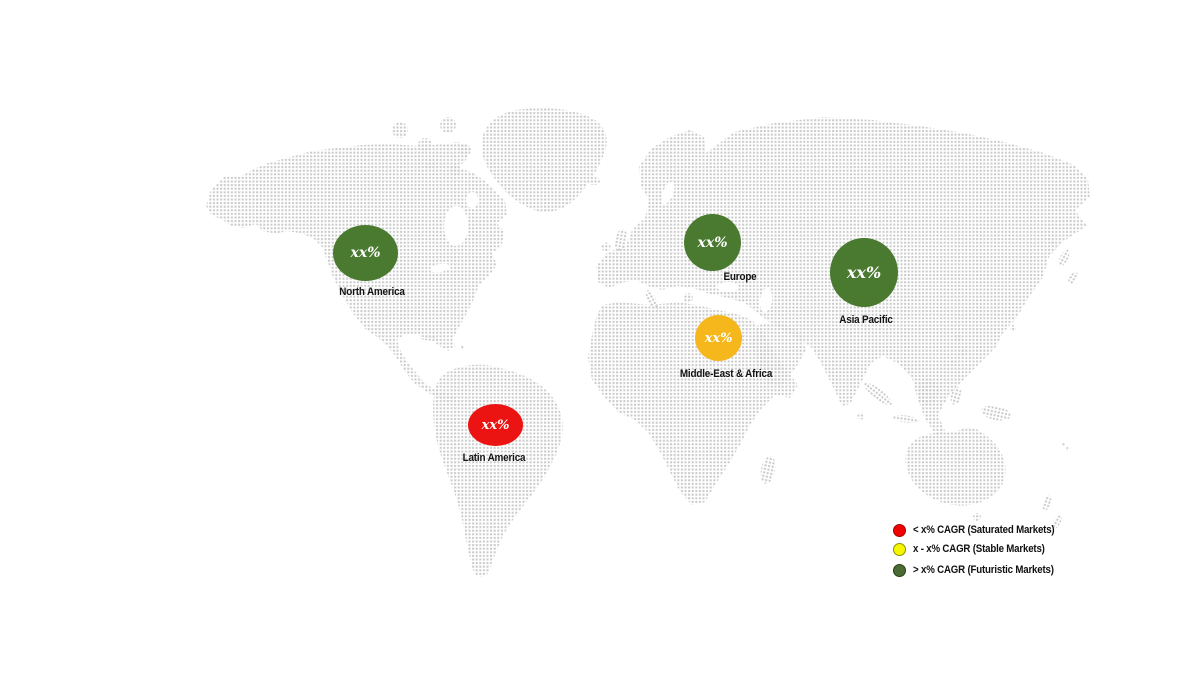 The height and width of the screenshot is (675, 1200). I want to click on region-value-north-america: xx%, so click(365, 253).